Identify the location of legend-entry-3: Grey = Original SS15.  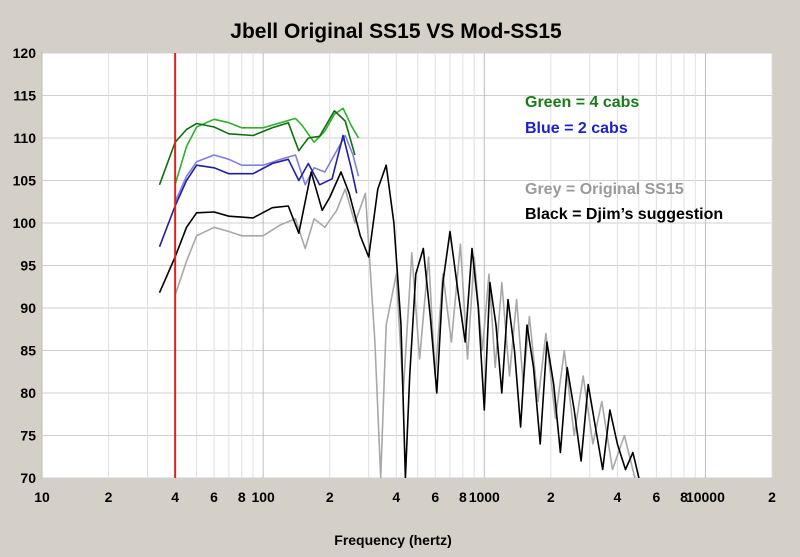
(604, 189).